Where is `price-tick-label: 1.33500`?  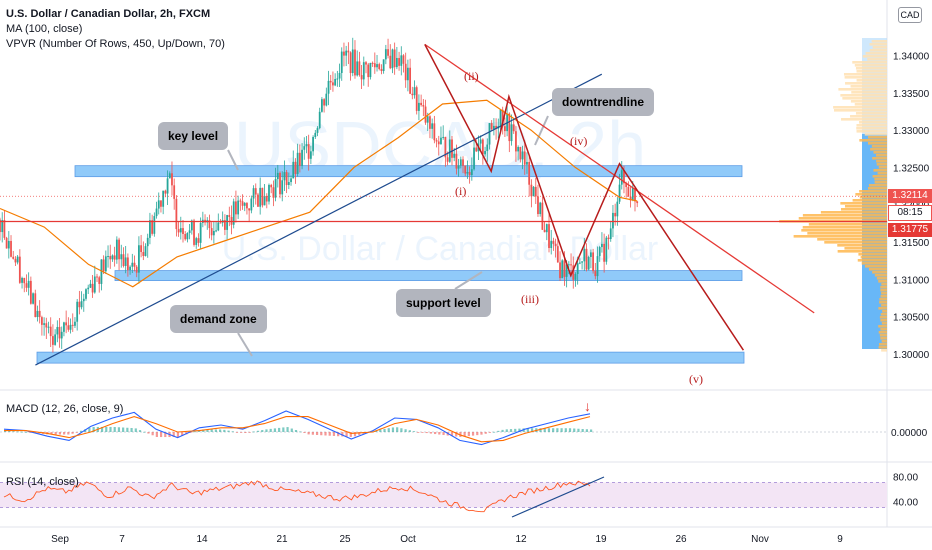
price-tick-label: 1.33500 is located at coordinates (911, 94).